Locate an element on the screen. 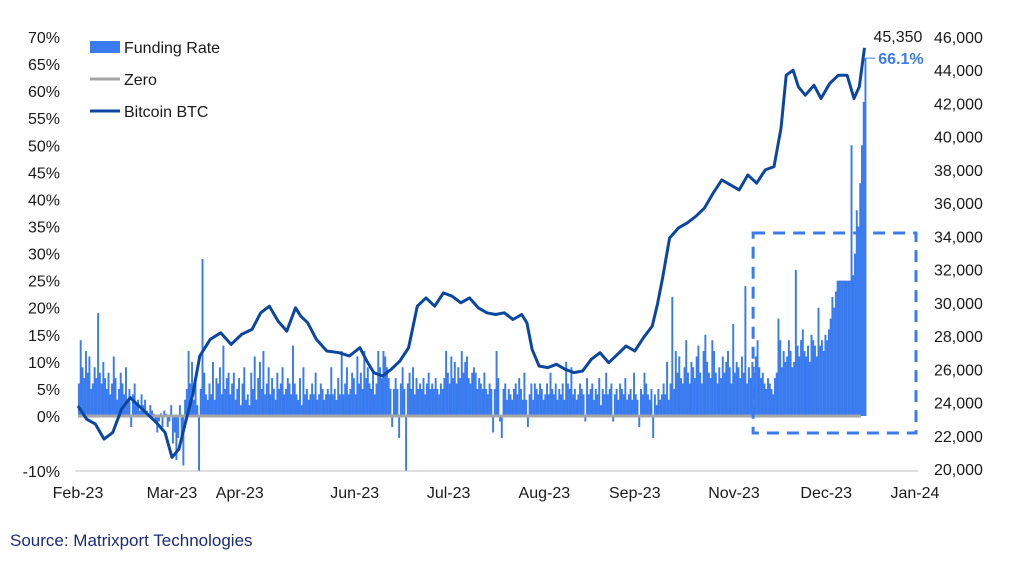 The height and width of the screenshot is (563, 1024). y-right-tick-label: 46,000 is located at coordinates (958, 38).